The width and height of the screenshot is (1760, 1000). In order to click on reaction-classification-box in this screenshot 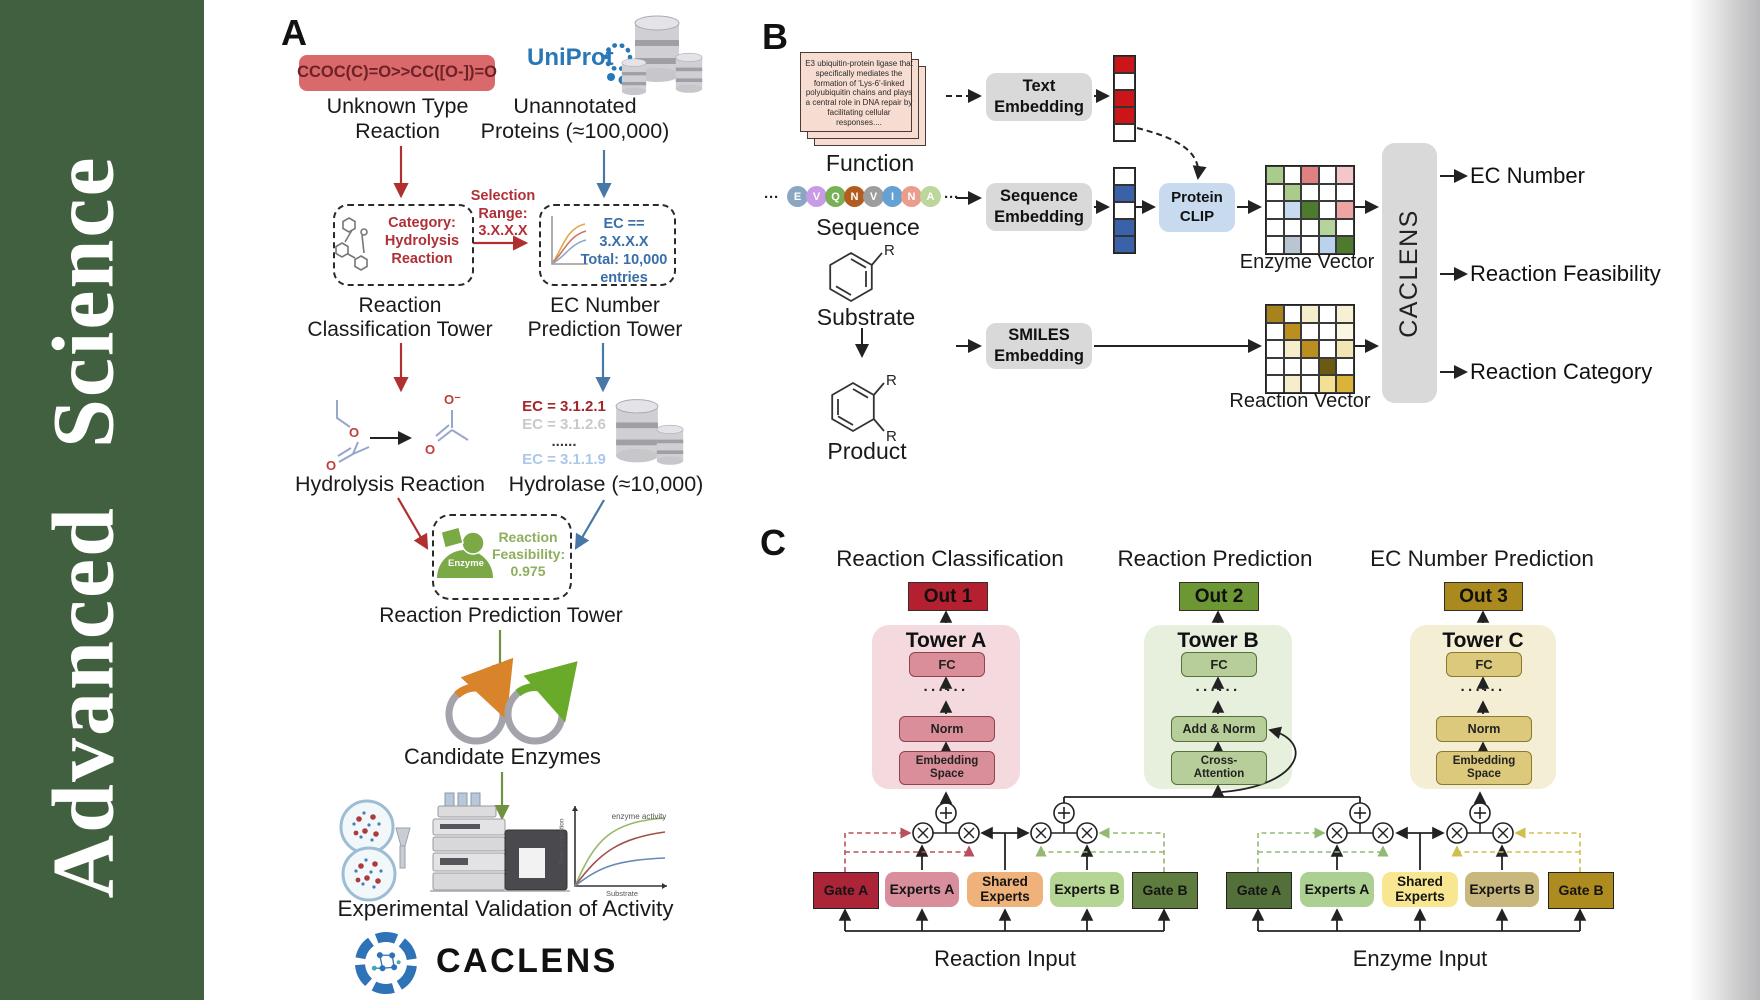, I will do `click(403, 245)`.